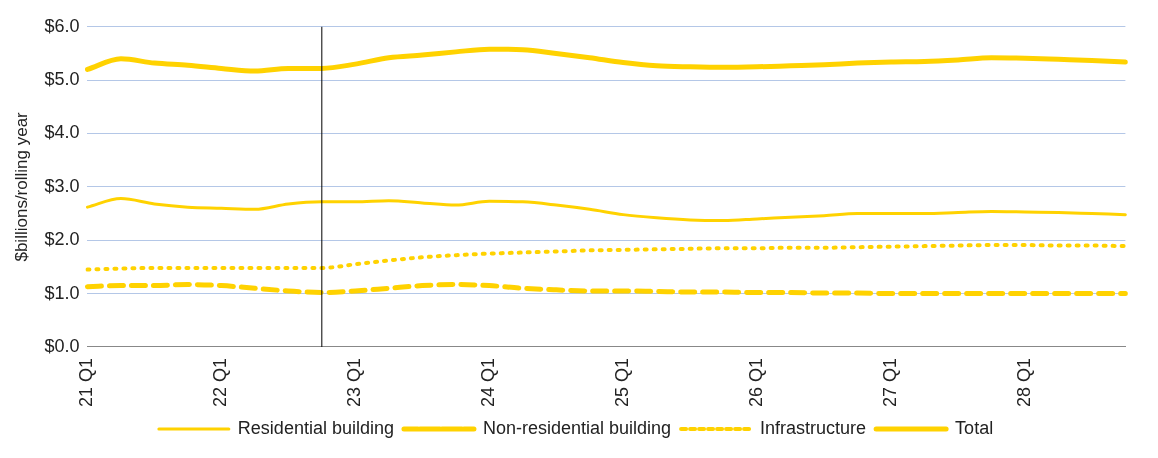 Image resolution: width=1158 pixels, height=458 pixels. I want to click on legend-label: Residential building, so click(315, 427).